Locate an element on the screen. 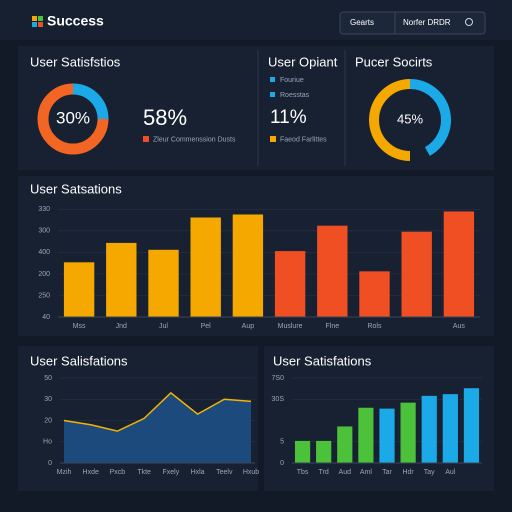  x-tick-label: Jnd is located at coordinates (121, 326).